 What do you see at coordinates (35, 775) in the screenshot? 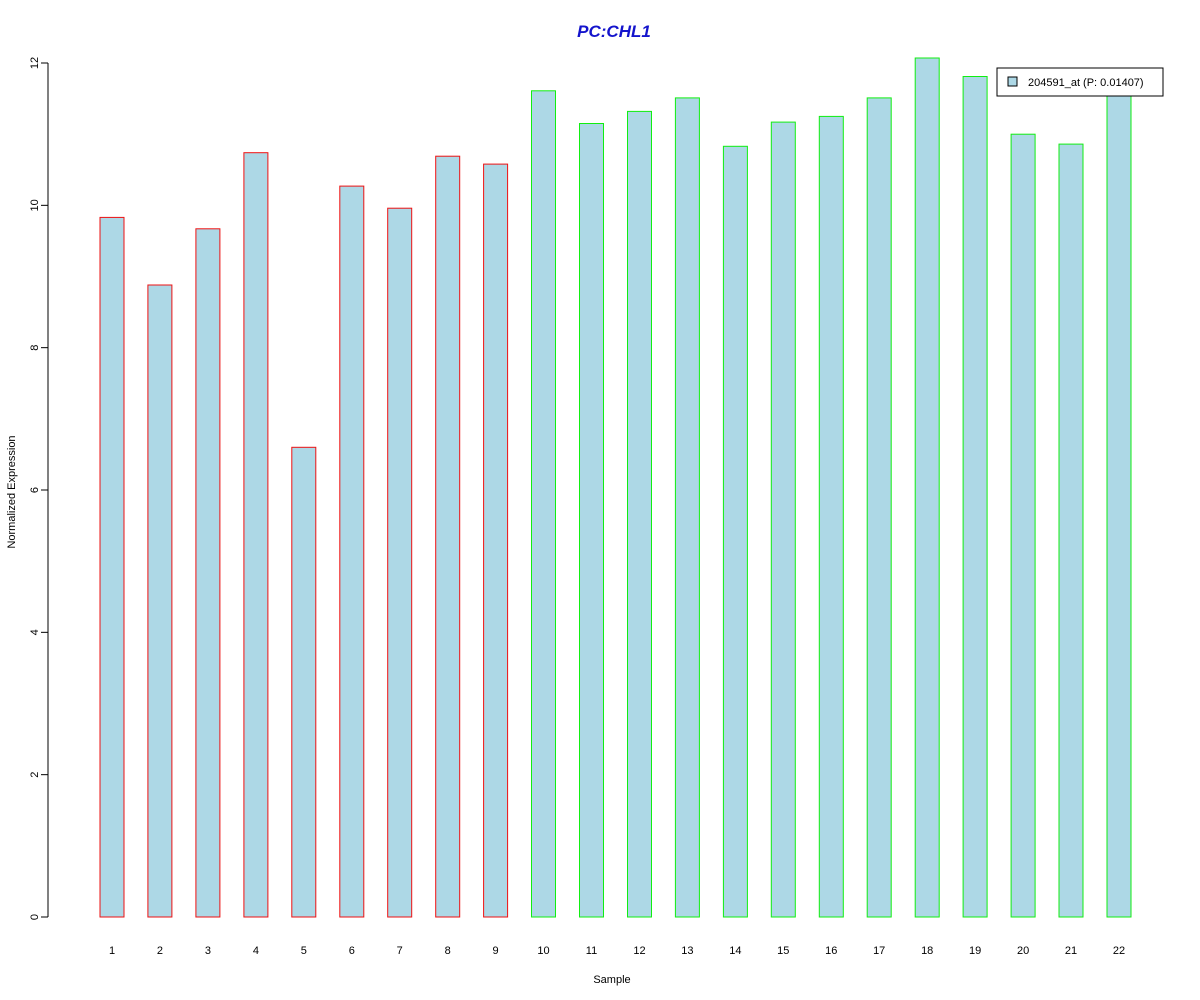
I see `y-tick-label: 2` at bounding box center [35, 775].